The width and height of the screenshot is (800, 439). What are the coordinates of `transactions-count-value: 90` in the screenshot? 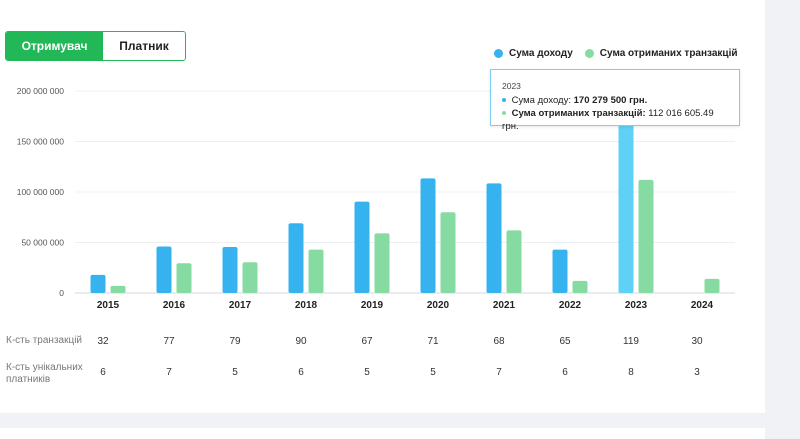 It's located at (301, 341).